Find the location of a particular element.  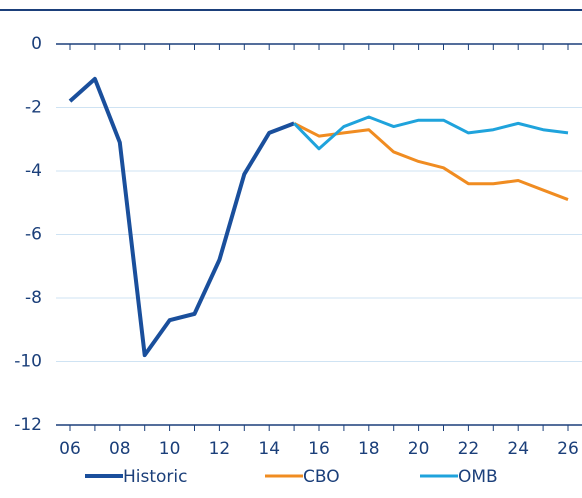

x-tick-label: 14 is located at coordinates (269, 449).